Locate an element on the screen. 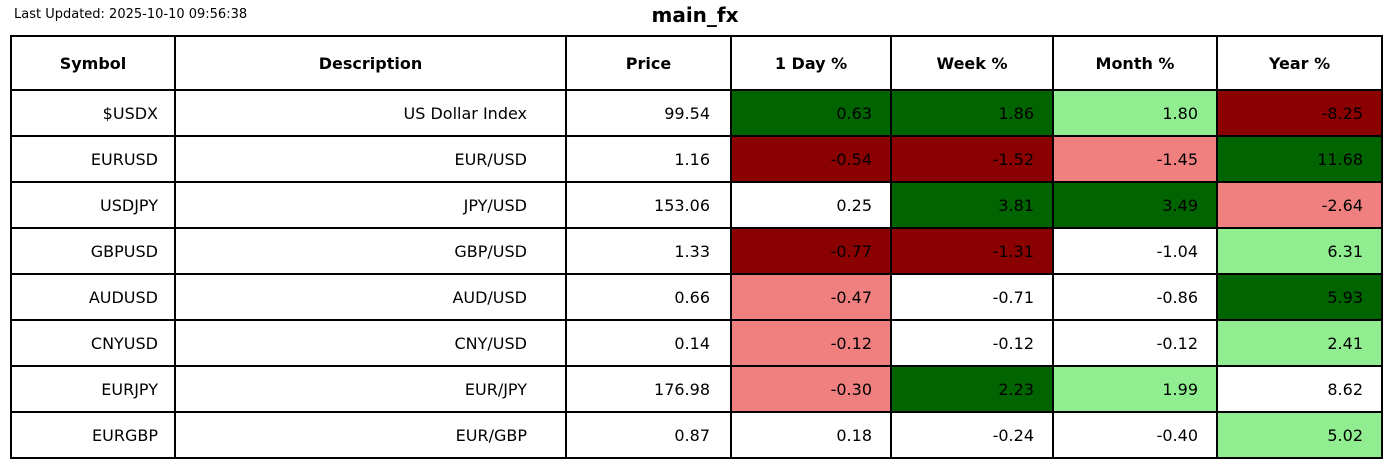 The image size is (1390, 470). price-cell: 0.87 is located at coordinates (648, 435).